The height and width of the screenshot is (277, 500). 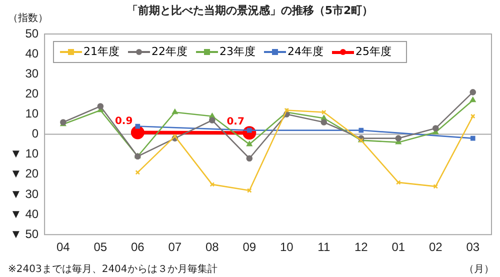 What do you see at coordinates (28, 18) in the screenshot?
I see `y-axis-title: （指数）` at bounding box center [28, 18].